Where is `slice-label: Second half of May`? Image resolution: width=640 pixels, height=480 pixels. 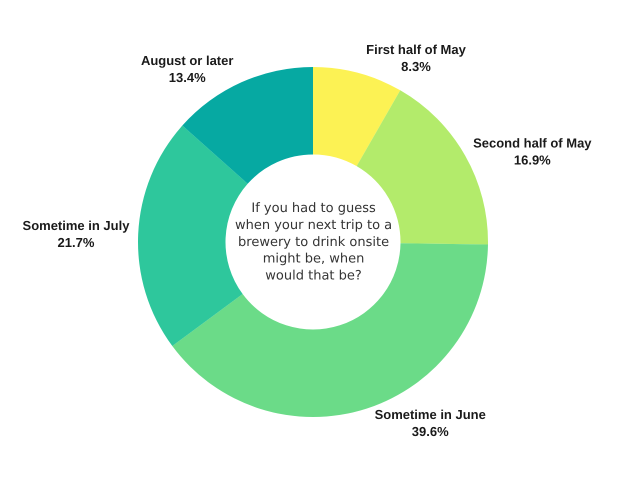
slice-label: Second half of May is located at coordinates (532, 143).